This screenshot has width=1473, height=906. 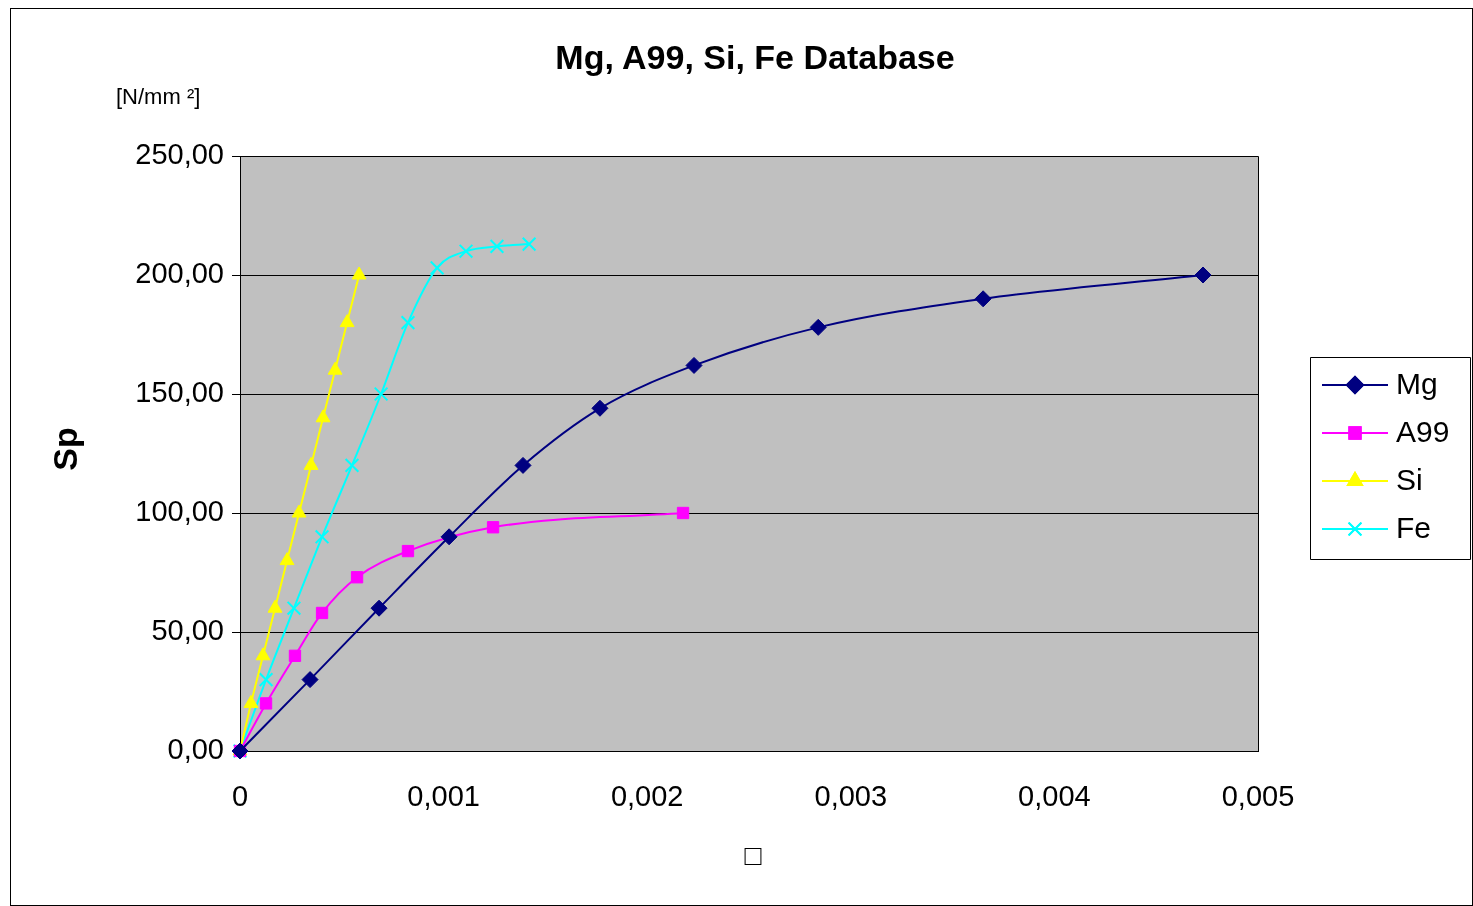 What do you see at coordinates (755, 57) in the screenshot?
I see `chart-title: Mg, A99, Si, Fe Database` at bounding box center [755, 57].